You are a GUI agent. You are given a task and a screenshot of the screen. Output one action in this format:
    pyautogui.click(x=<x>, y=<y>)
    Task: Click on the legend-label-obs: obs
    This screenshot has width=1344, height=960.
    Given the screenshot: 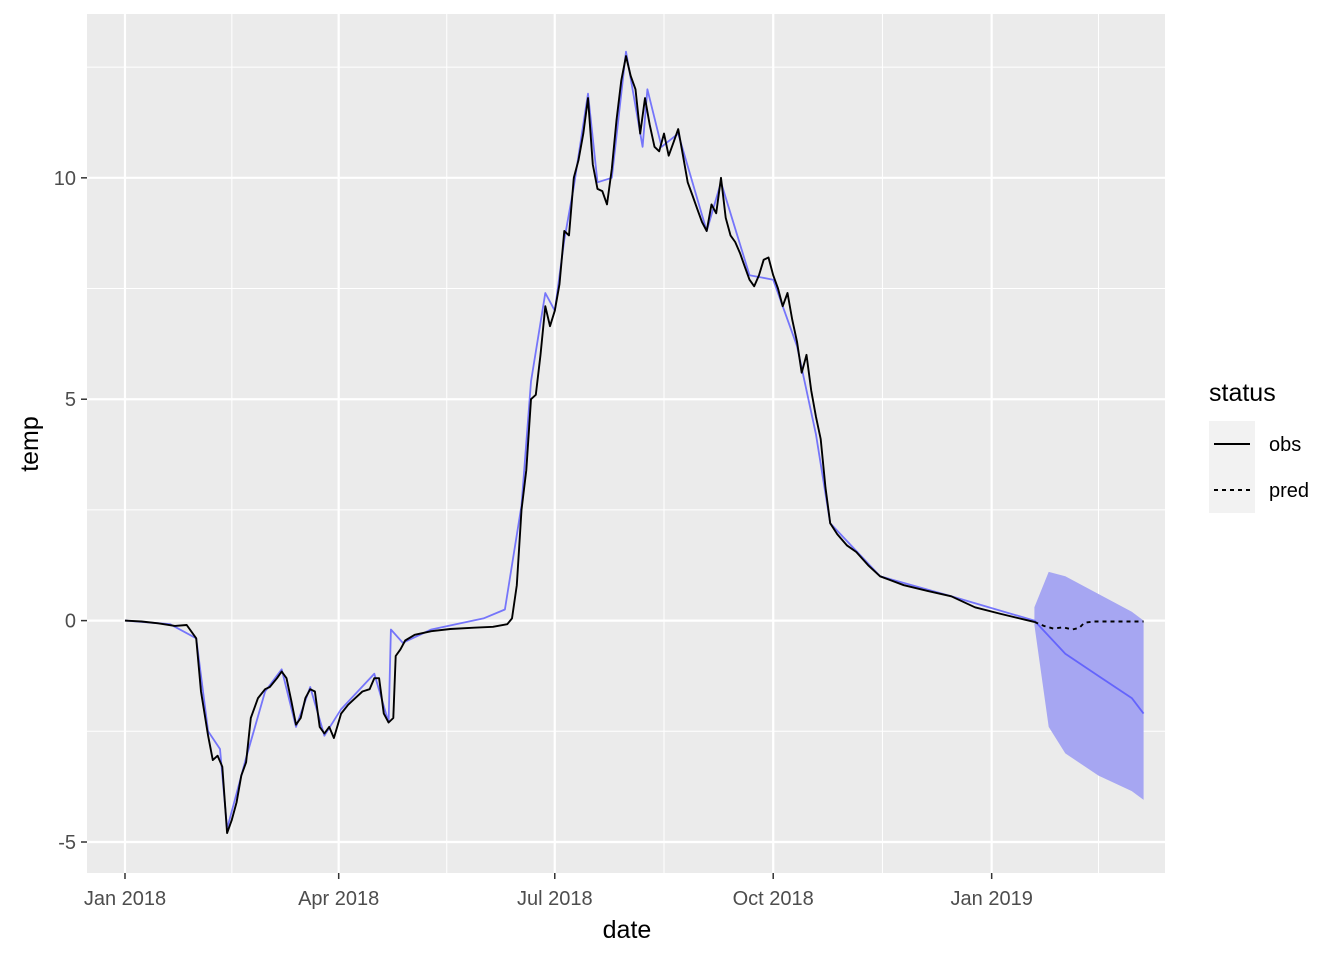 What is the action you would take?
    pyautogui.click(x=1285, y=445)
    